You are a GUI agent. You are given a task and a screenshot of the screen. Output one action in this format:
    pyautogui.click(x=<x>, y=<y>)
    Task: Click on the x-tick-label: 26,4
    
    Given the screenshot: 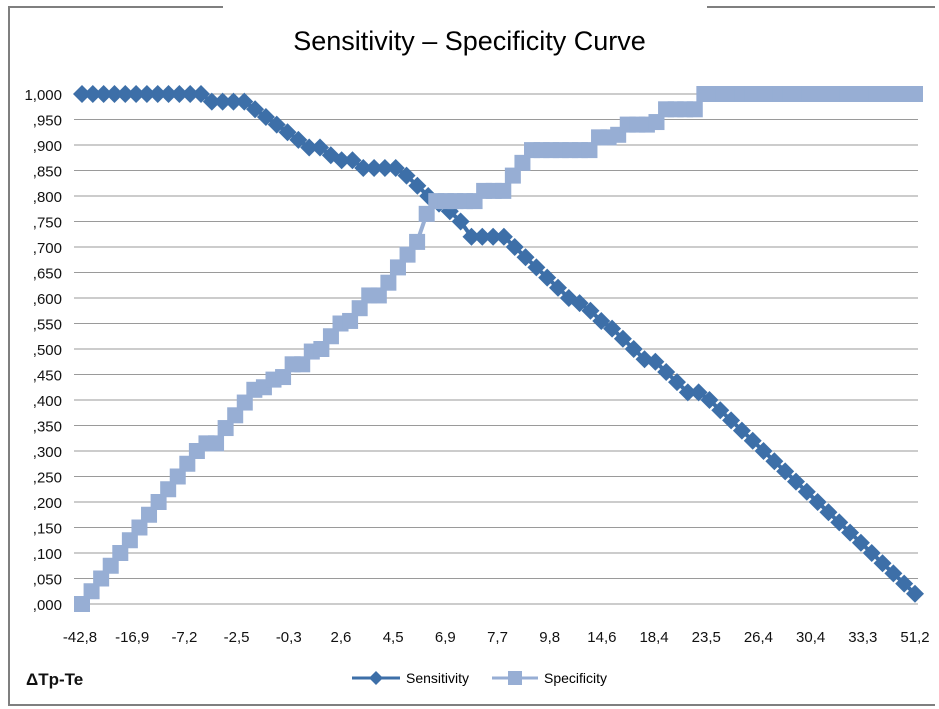 What is the action you would take?
    pyautogui.click(x=758, y=637)
    